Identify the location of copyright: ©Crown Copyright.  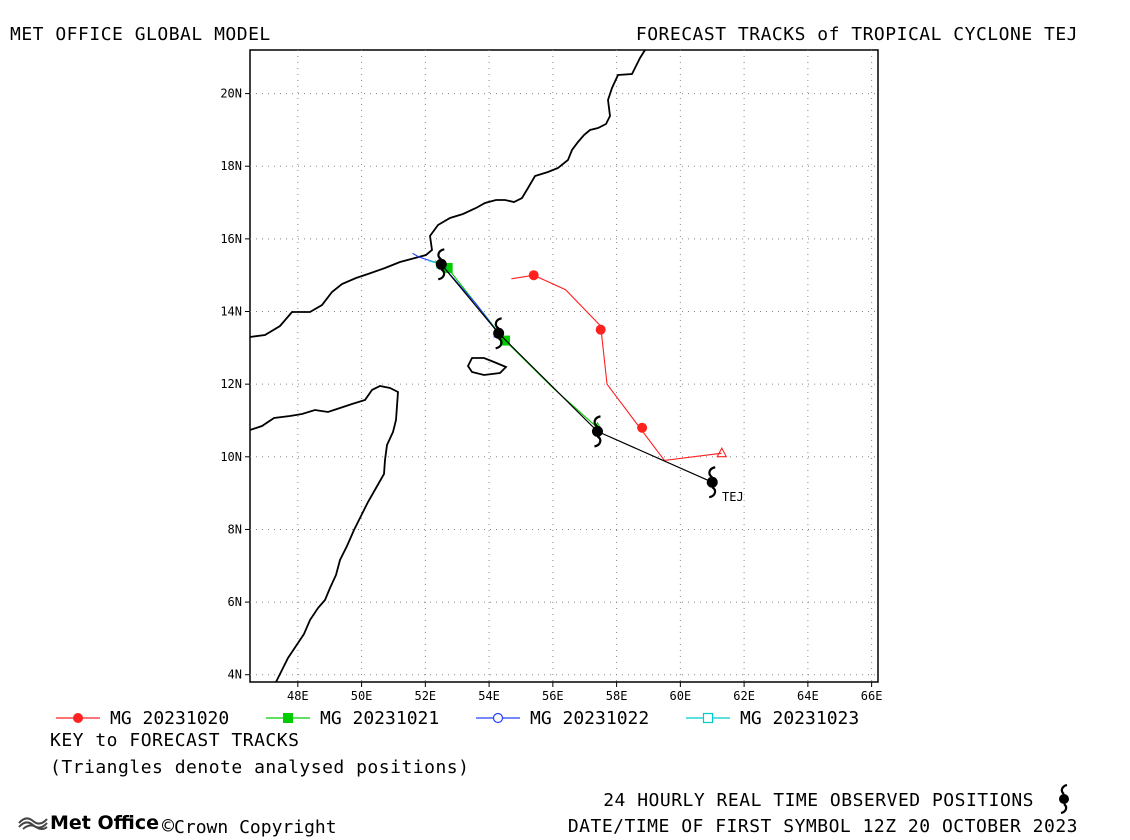
(249, 826).